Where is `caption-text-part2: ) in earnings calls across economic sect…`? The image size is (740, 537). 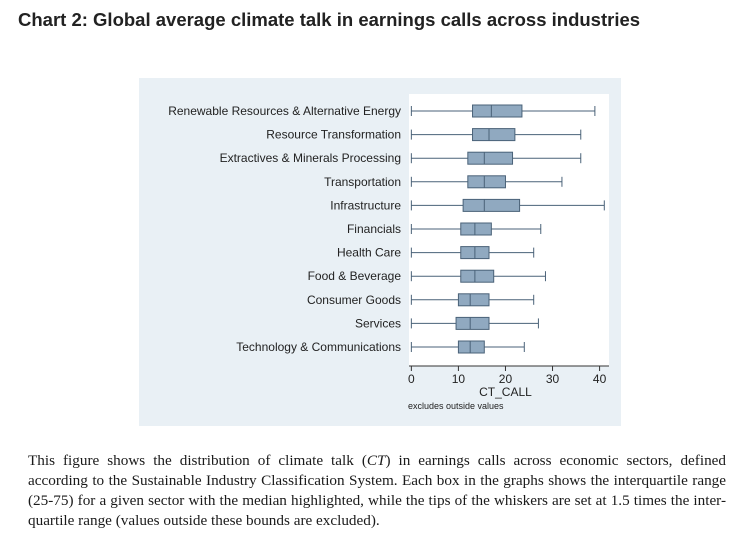
caption-text-part2: ) in earnings calls across economic sect… is located at coordinates (377, 490).